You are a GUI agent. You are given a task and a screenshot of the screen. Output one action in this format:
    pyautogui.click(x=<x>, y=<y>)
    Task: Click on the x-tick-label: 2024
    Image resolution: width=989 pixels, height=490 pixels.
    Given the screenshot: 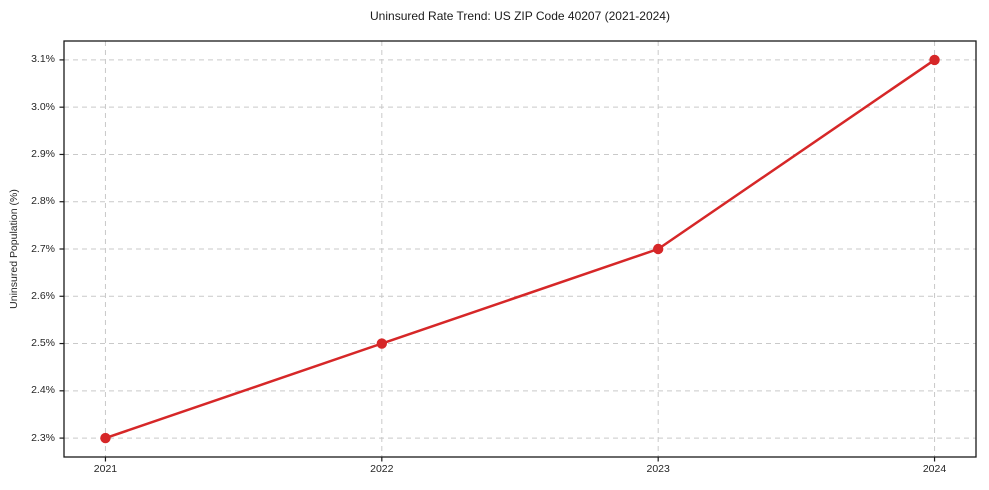 What is the action you would take?
    pyautogui.click(x=934, y=469)
    